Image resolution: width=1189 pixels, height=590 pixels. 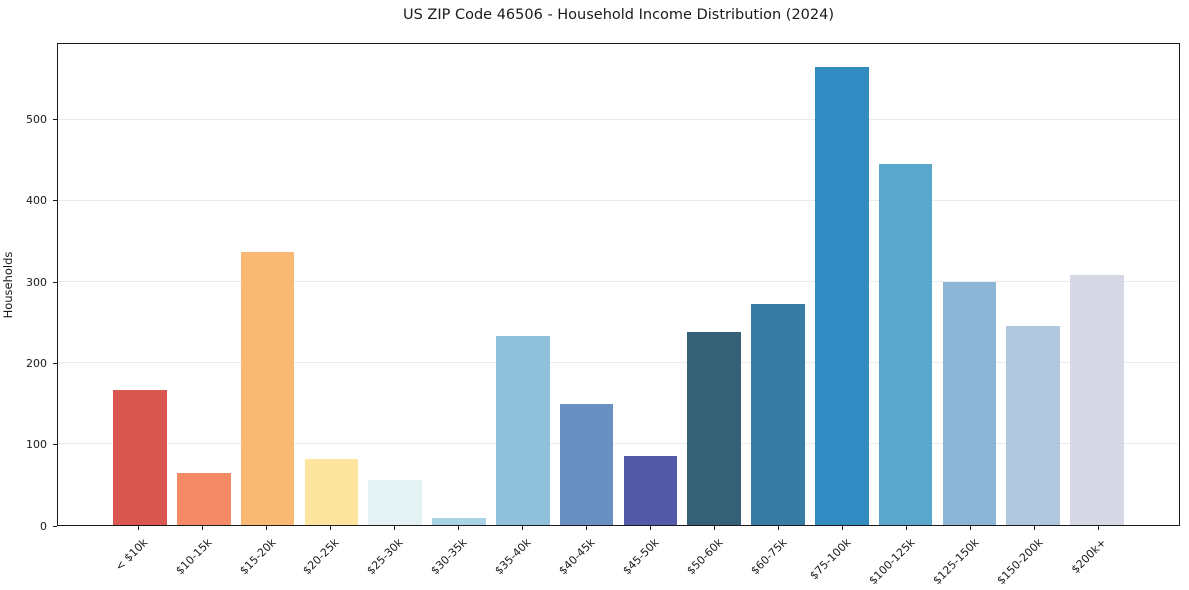 I want to click on bar-$100-125k, so click(x=905, y=344).